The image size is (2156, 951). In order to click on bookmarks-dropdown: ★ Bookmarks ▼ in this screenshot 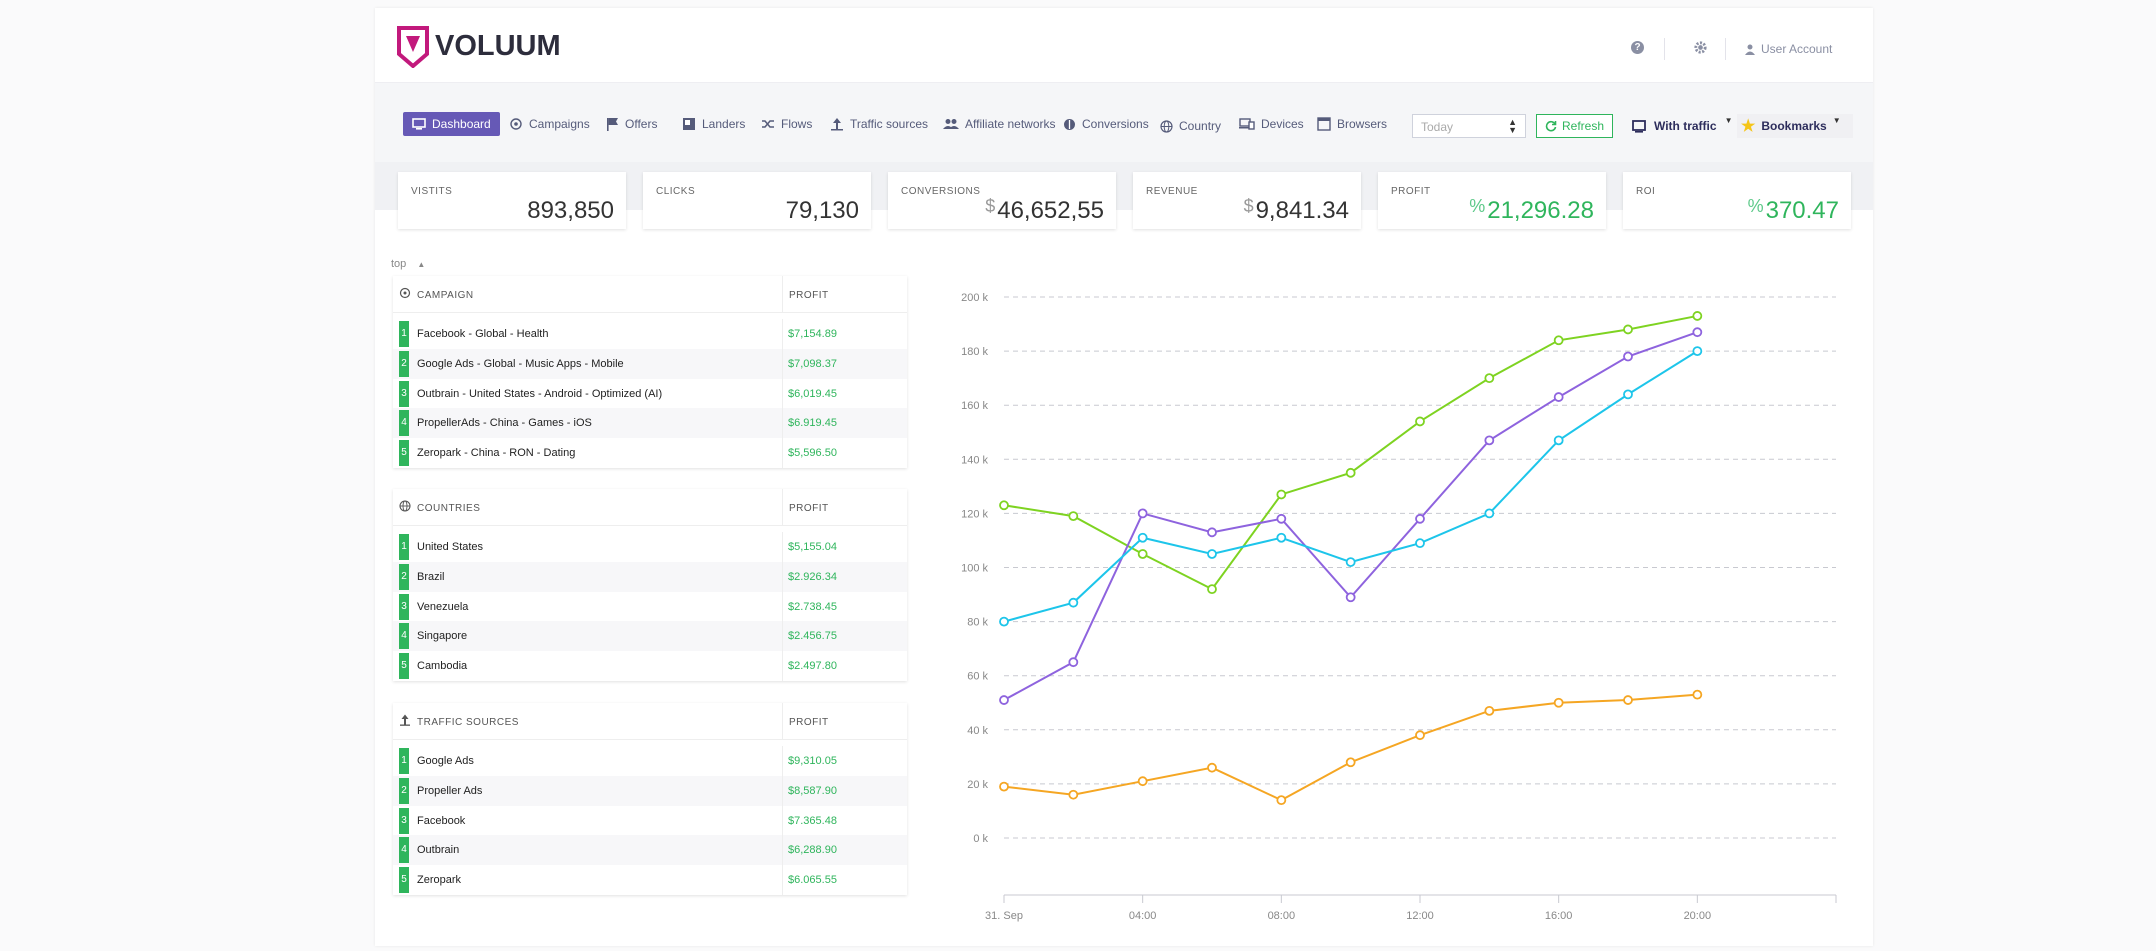, I will do `click(1795, 126)`.